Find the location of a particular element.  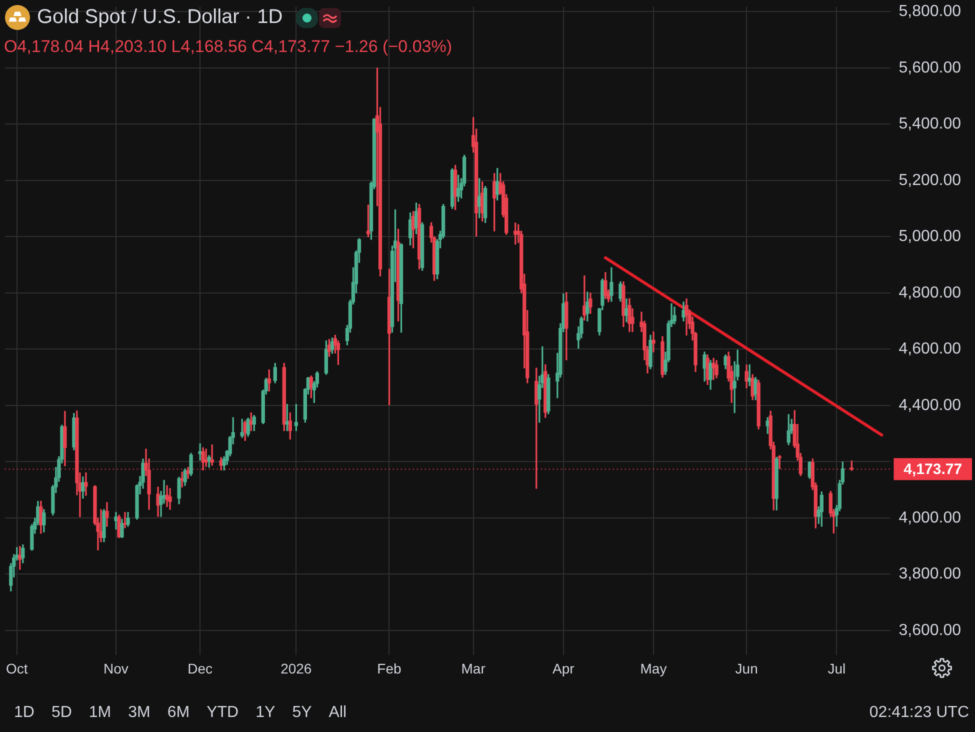

x-tick-label: May is located at coordinates (653, 668).